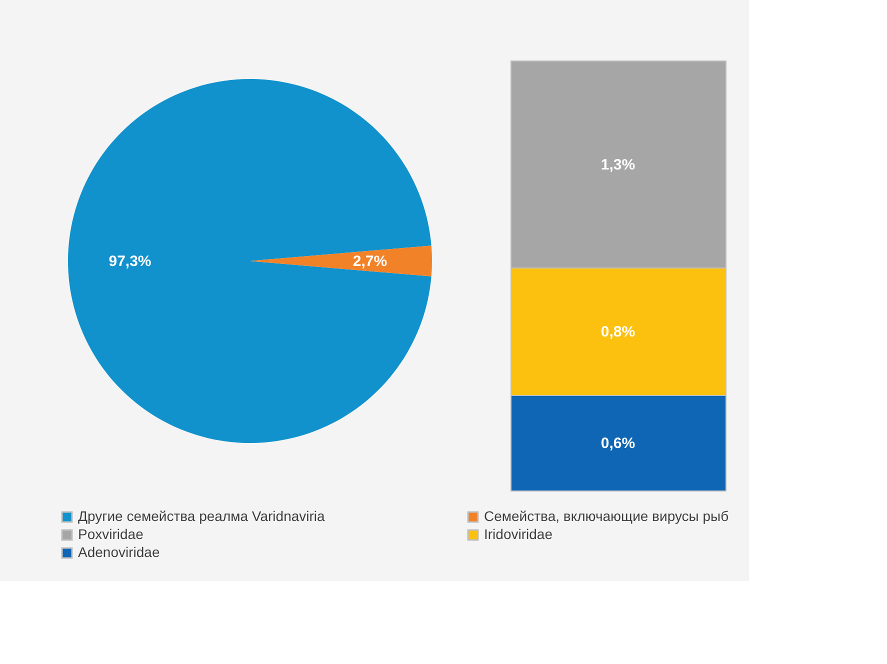 This screenshot has width=887, height=664. What do you see at coordinates (618, 165) in the screenshot?
I see `data-label: 1,3%` at bounding box center [618, 165].